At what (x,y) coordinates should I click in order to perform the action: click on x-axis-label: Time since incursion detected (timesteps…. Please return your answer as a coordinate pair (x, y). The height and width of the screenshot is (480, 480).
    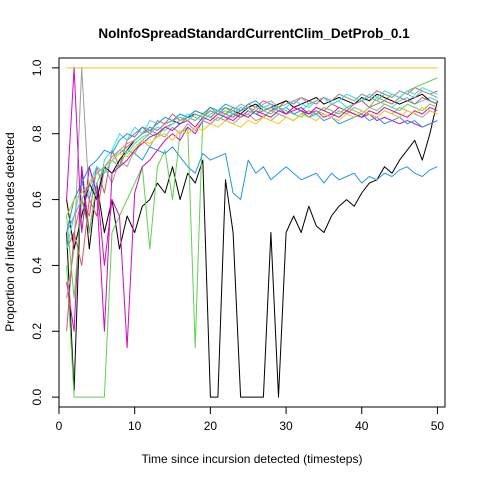
    Looking at the image, I should click on (252, 459).